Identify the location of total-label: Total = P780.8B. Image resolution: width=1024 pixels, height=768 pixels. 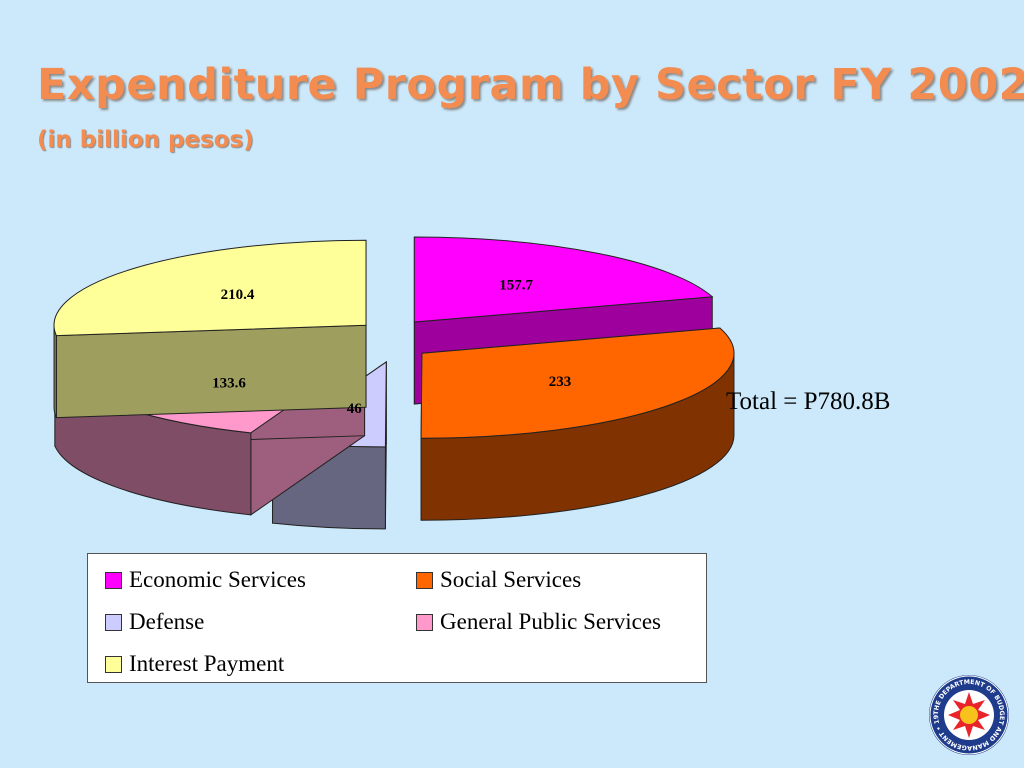
(808, 401).